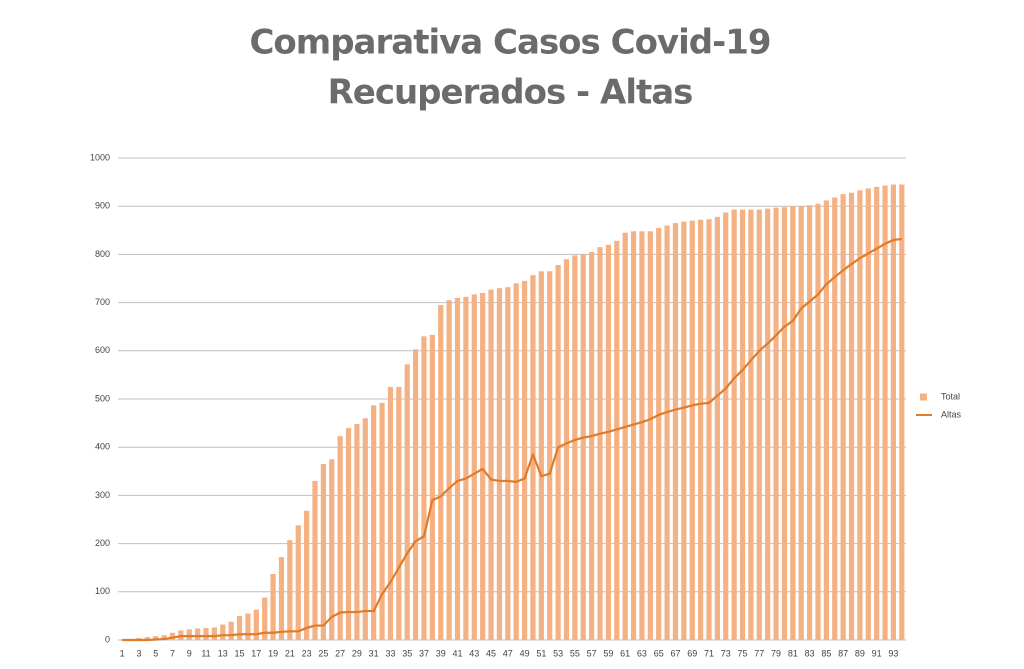 Image resolution: width=1024 pixels, height=669 pixels. Describe the element at coordinates (776, 653) in the screenshot. I see `x-tick-label: 79` at that location.